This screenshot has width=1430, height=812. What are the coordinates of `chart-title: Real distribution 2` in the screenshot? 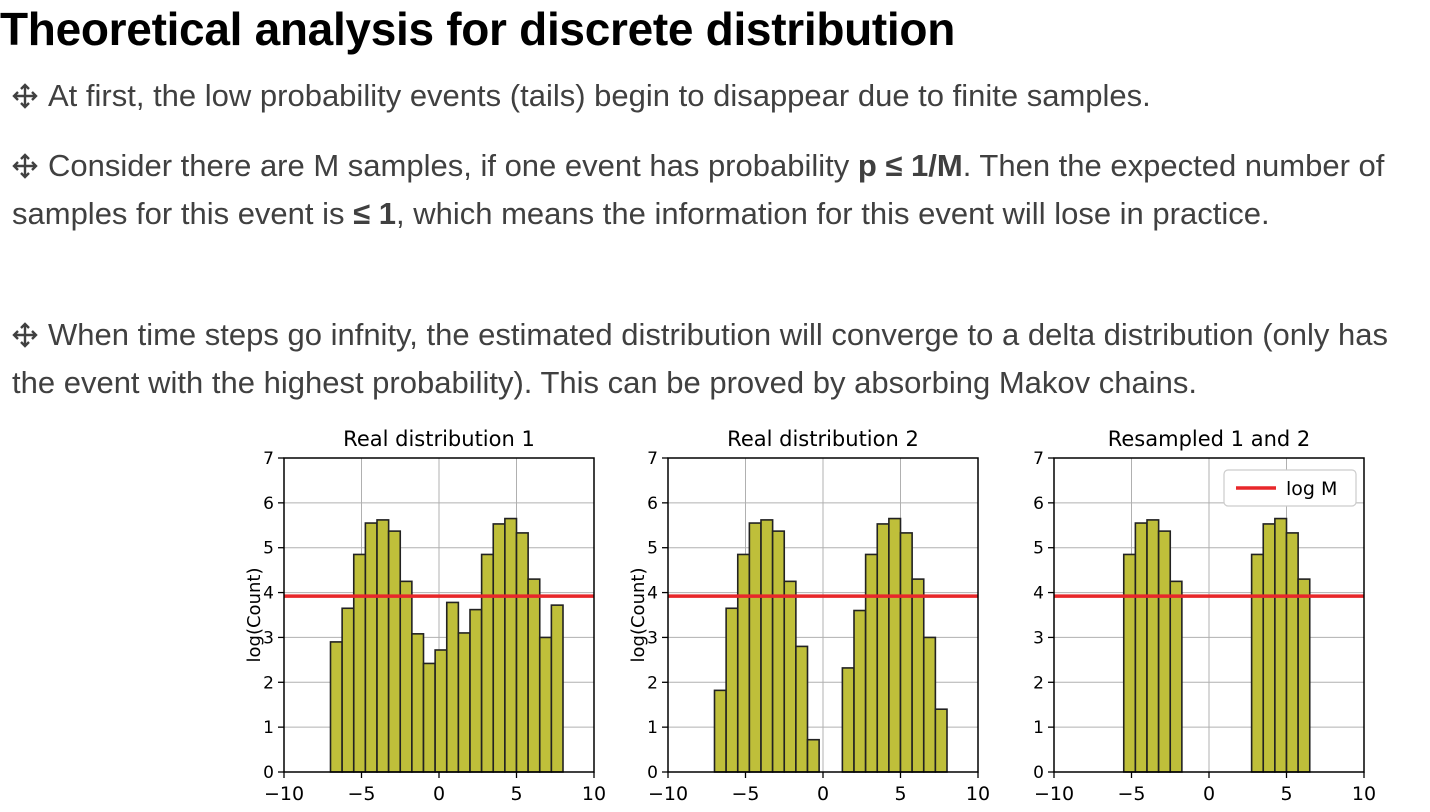 It's located at (823, 439).